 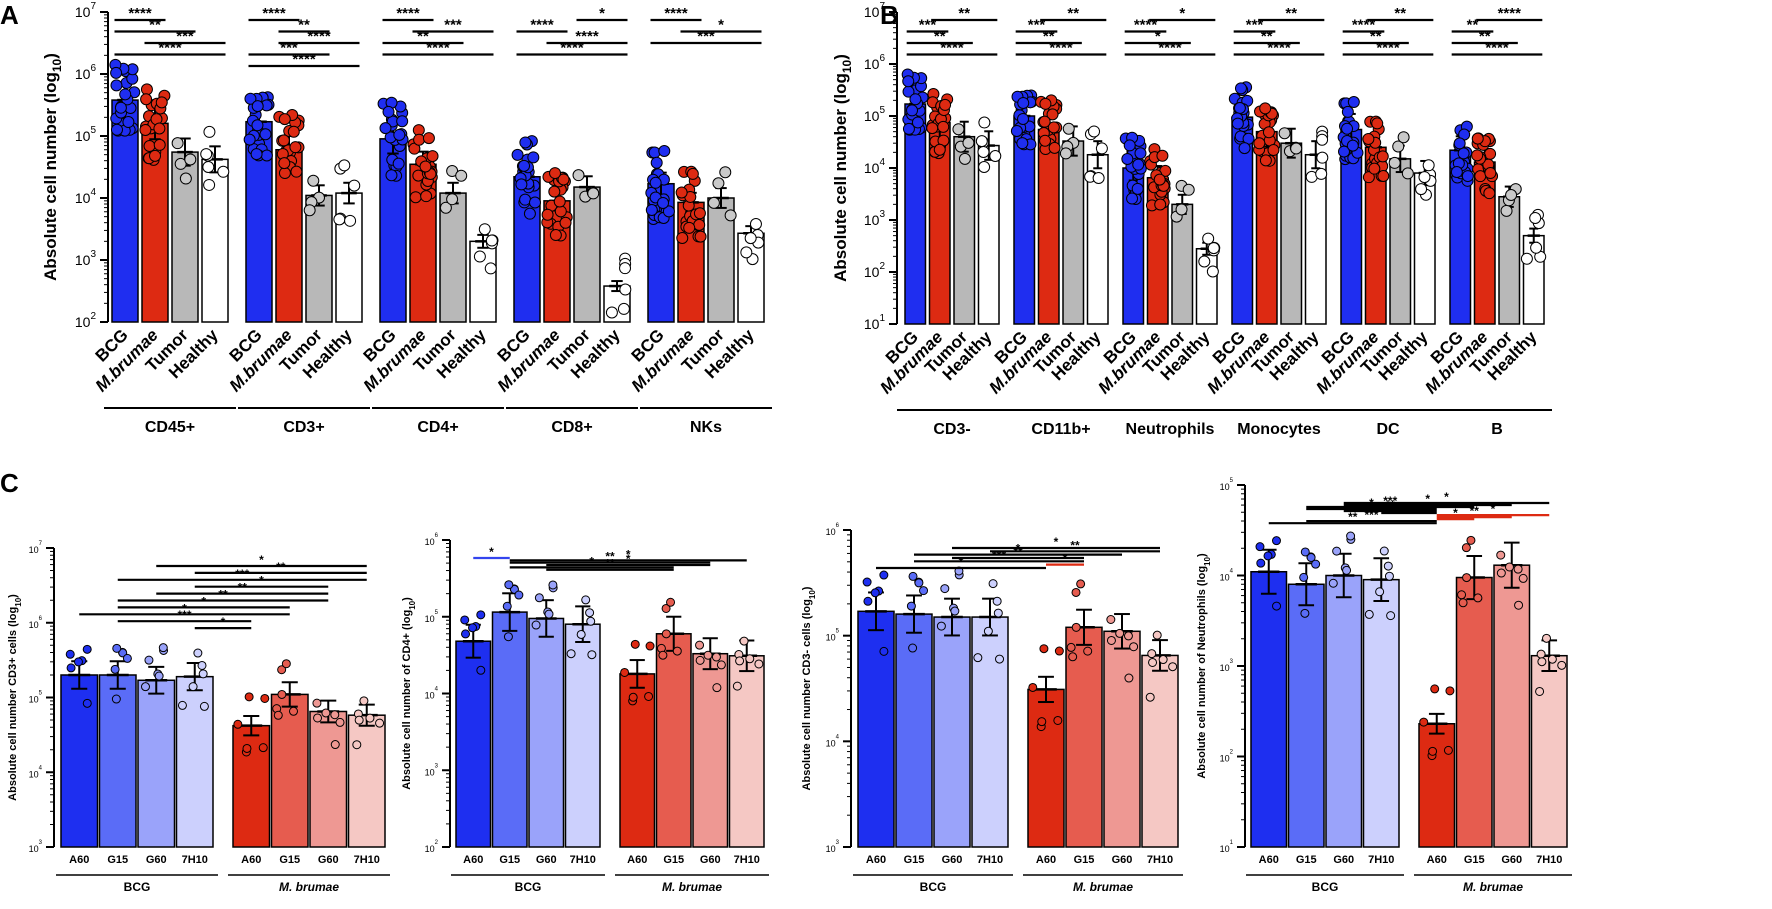 What do you see at coordinates (1552, 659) in the screenshot?
I see `panel-c4-bar-7-data-point` at bounding box center [1552, 659].